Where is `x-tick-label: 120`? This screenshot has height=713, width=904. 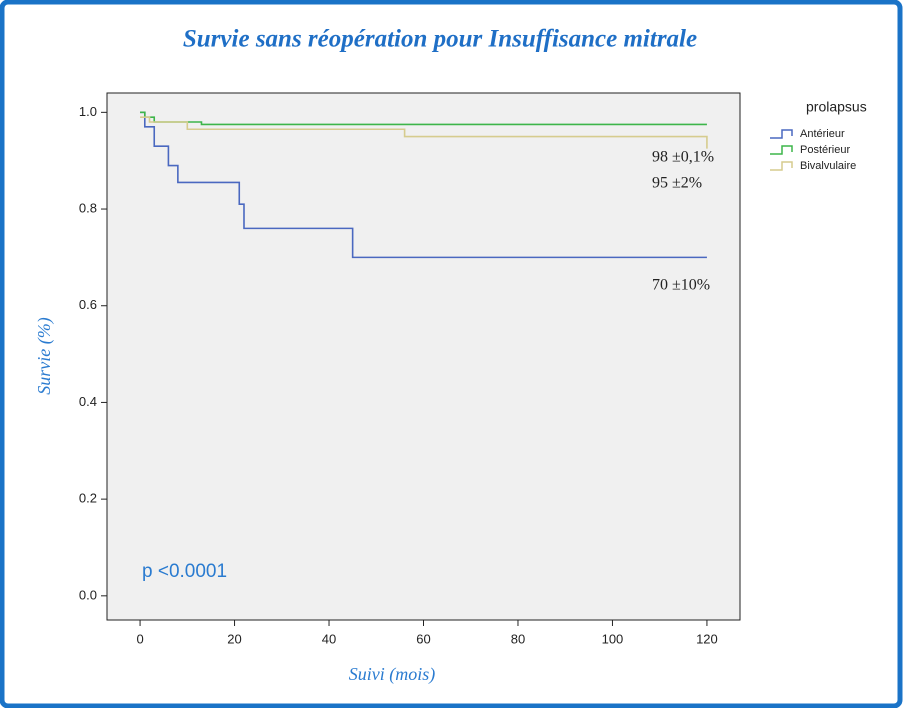 x-tick-label: 120 is located at coordinates (707, 638).